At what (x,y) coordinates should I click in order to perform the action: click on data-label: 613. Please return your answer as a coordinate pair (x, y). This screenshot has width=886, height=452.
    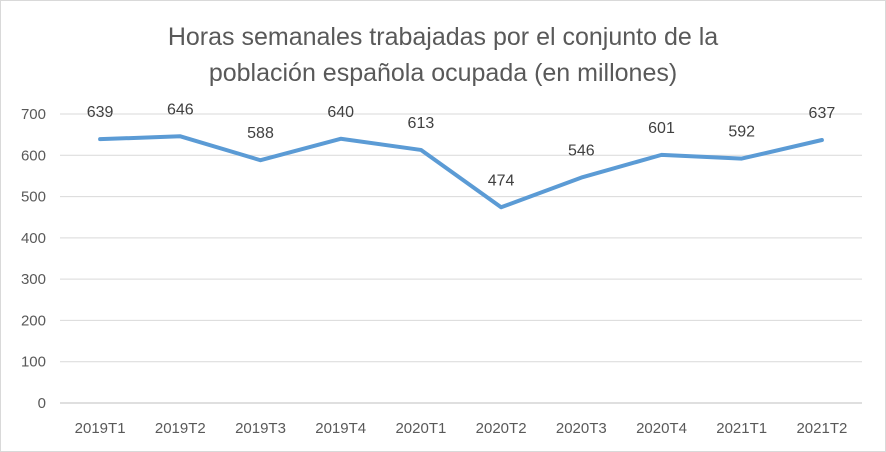
    Looking at the image, I should click on (421, 123).